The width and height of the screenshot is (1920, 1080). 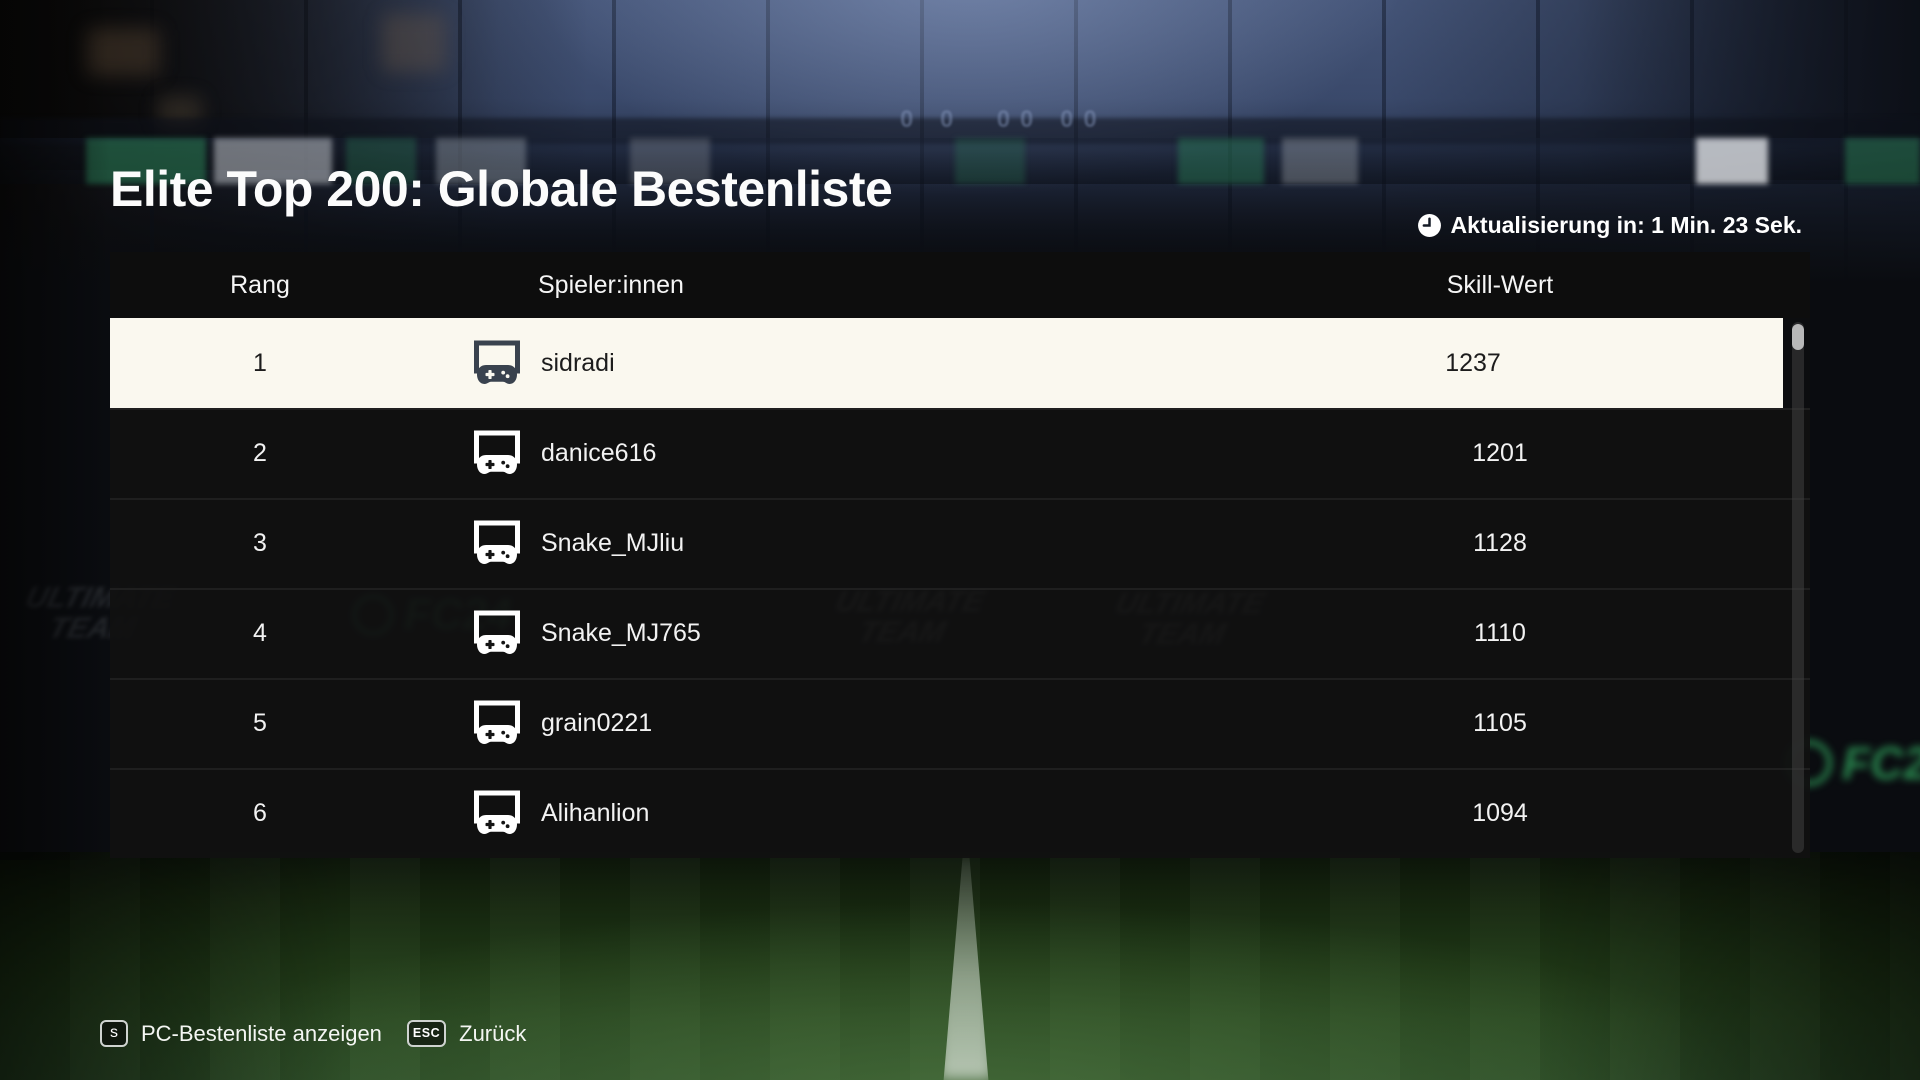 What do you see at coordinates (426, 1033) in the screenshot?
I see `key-esc-badge: ESC` at bounding box center [426, 1033].